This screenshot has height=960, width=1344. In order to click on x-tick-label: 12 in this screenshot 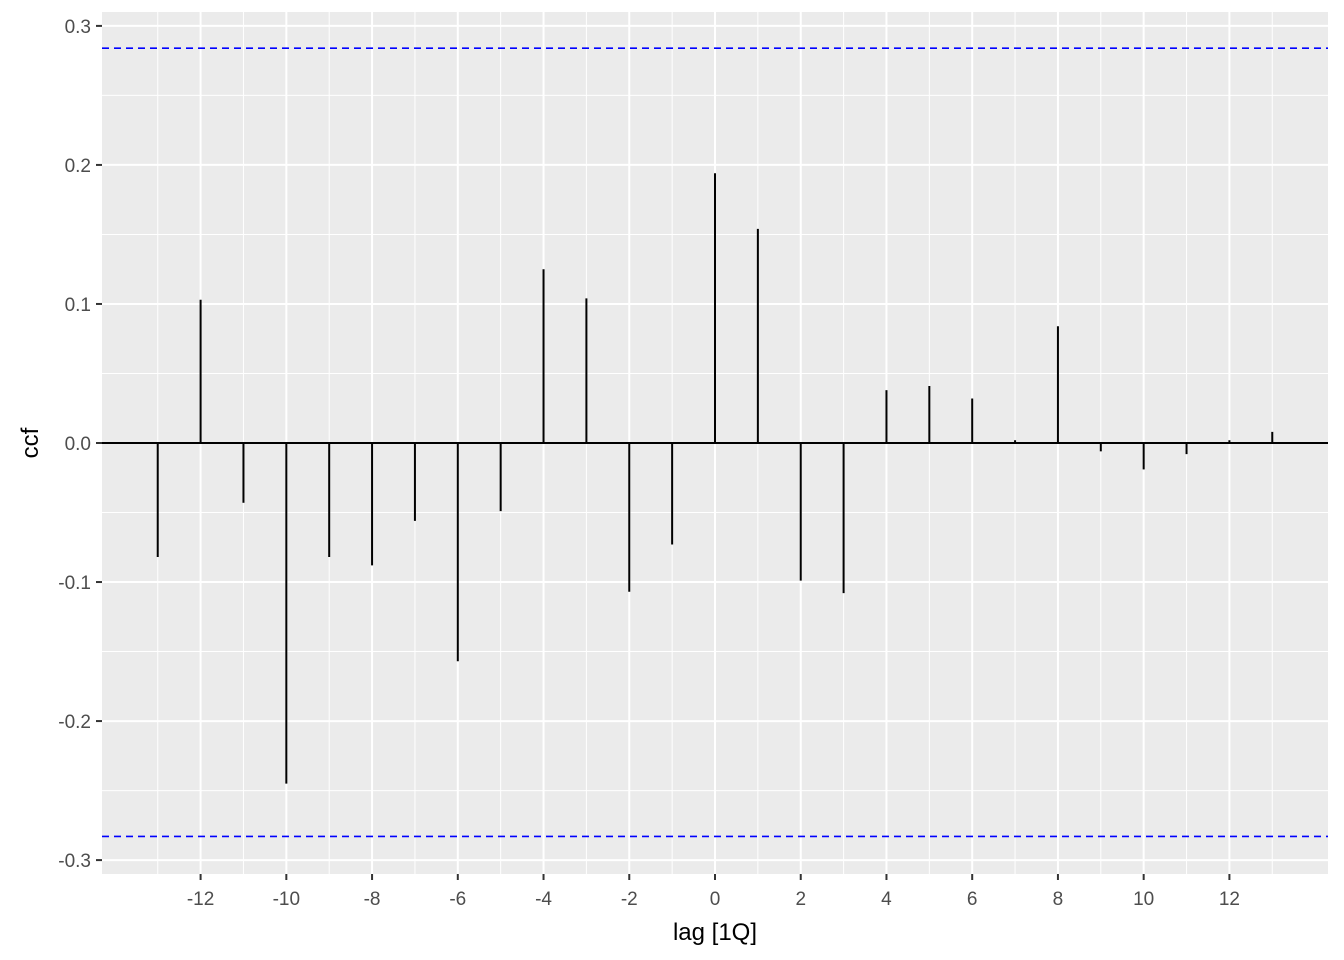, I will do `click(1229, 899)`.